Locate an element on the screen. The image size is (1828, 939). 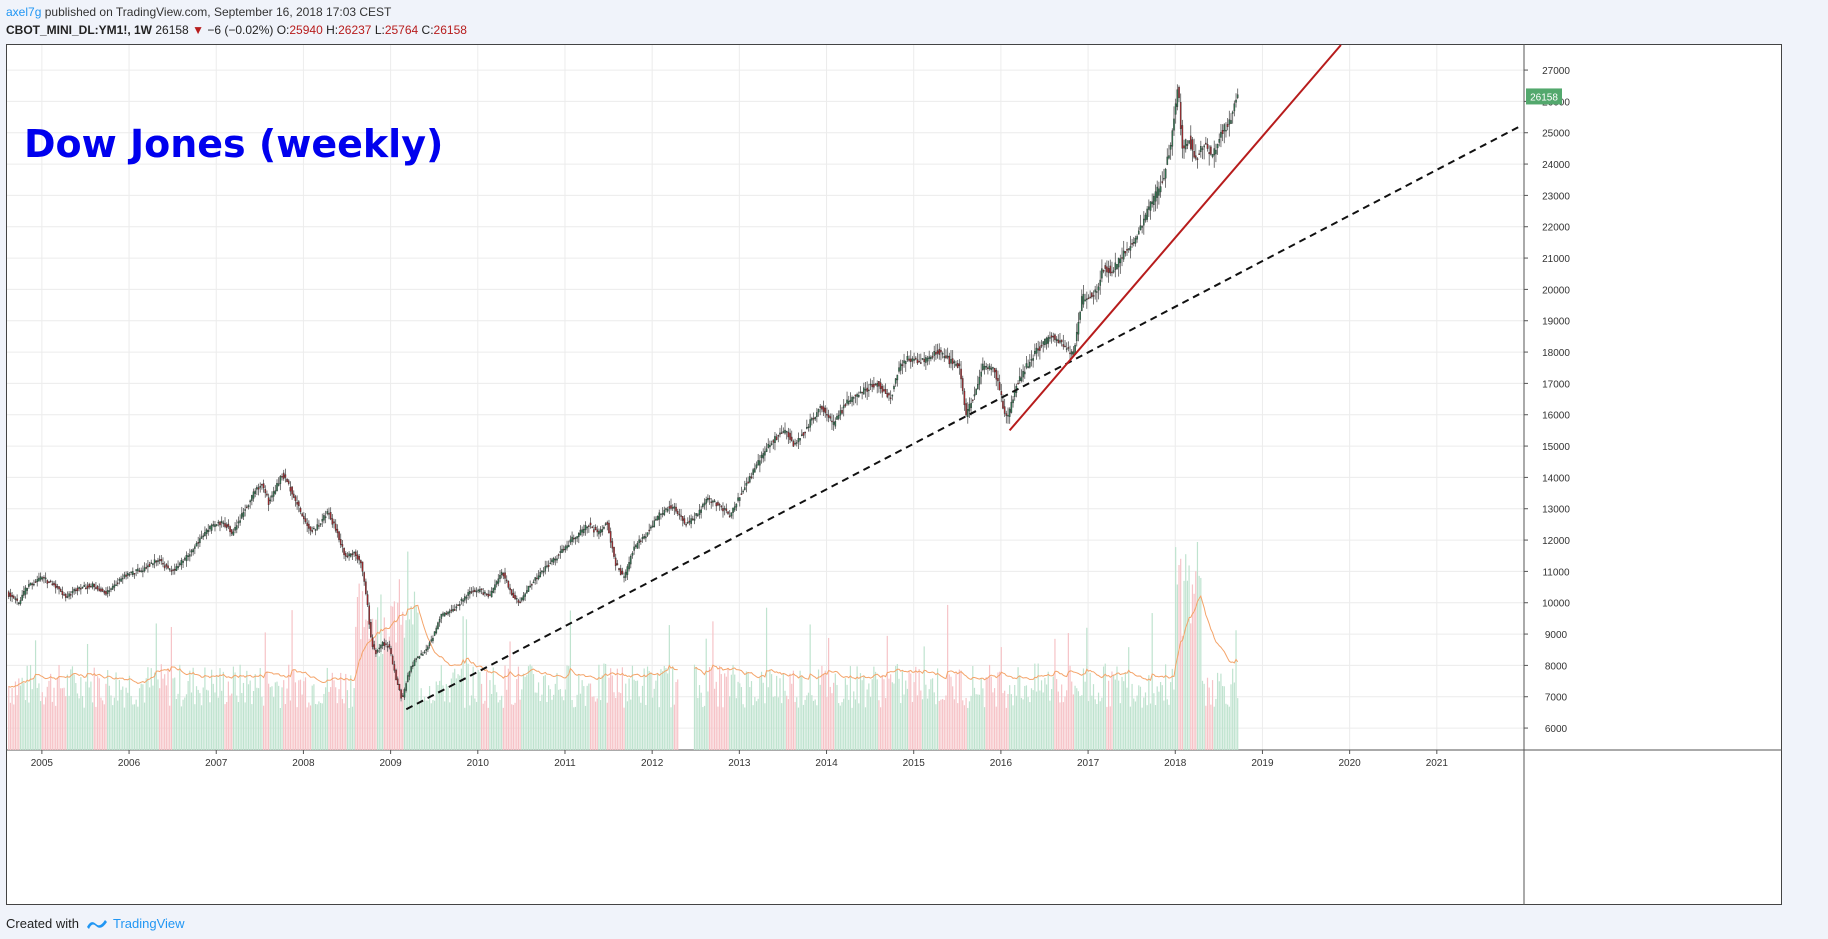
chart-title: Dow Jones (weekly) is located at coordinates (233, 144).